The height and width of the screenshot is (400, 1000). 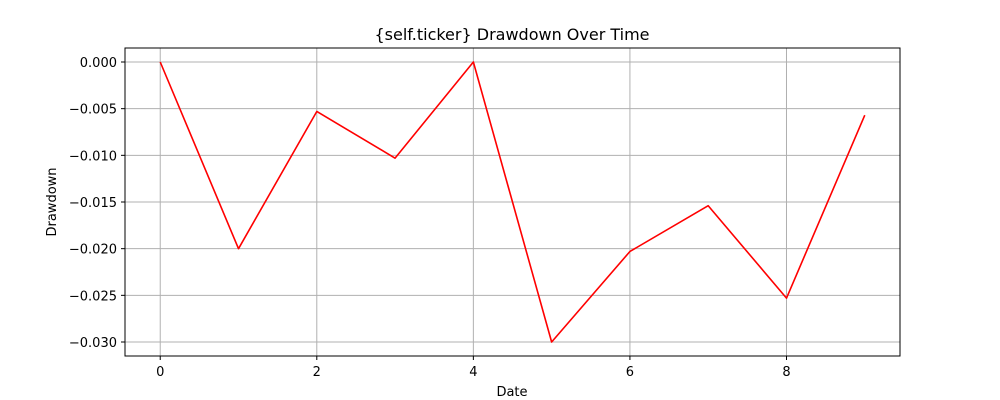 I want to click on y-tick-label: 0.000, so click(x=98, y=63).